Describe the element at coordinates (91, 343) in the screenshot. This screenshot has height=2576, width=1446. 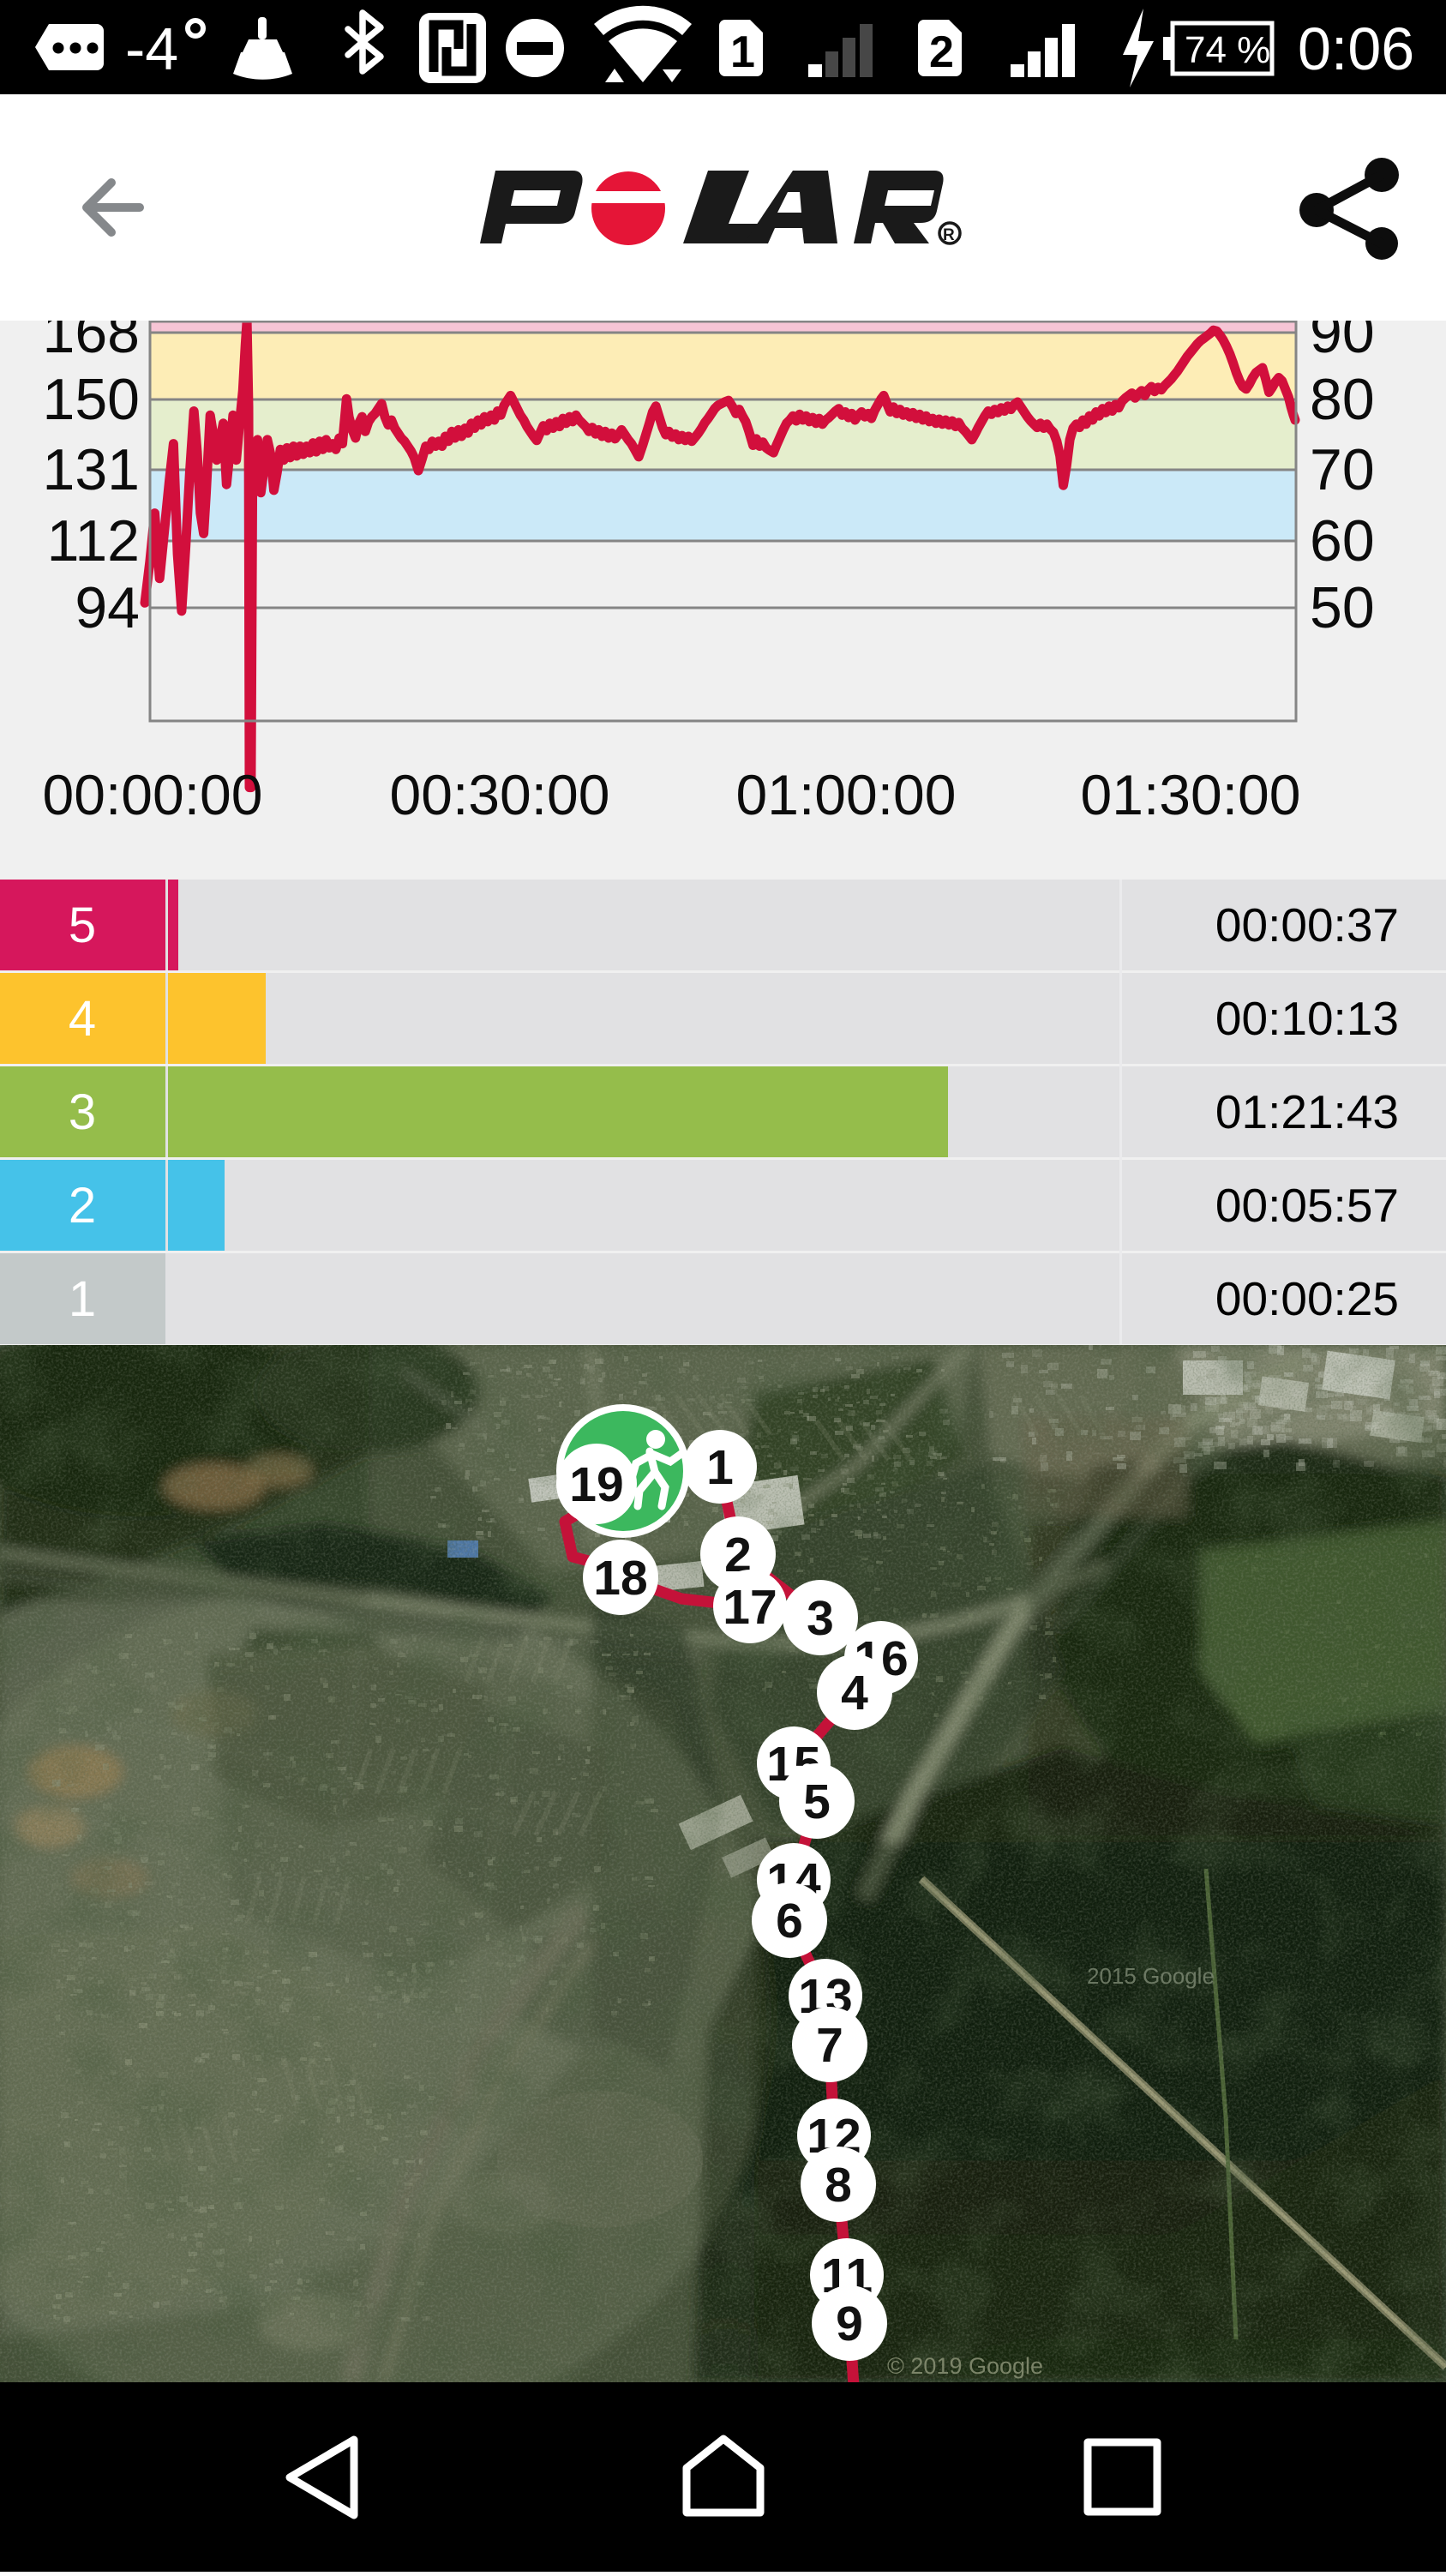
I see `svg-text: 168` at that location.